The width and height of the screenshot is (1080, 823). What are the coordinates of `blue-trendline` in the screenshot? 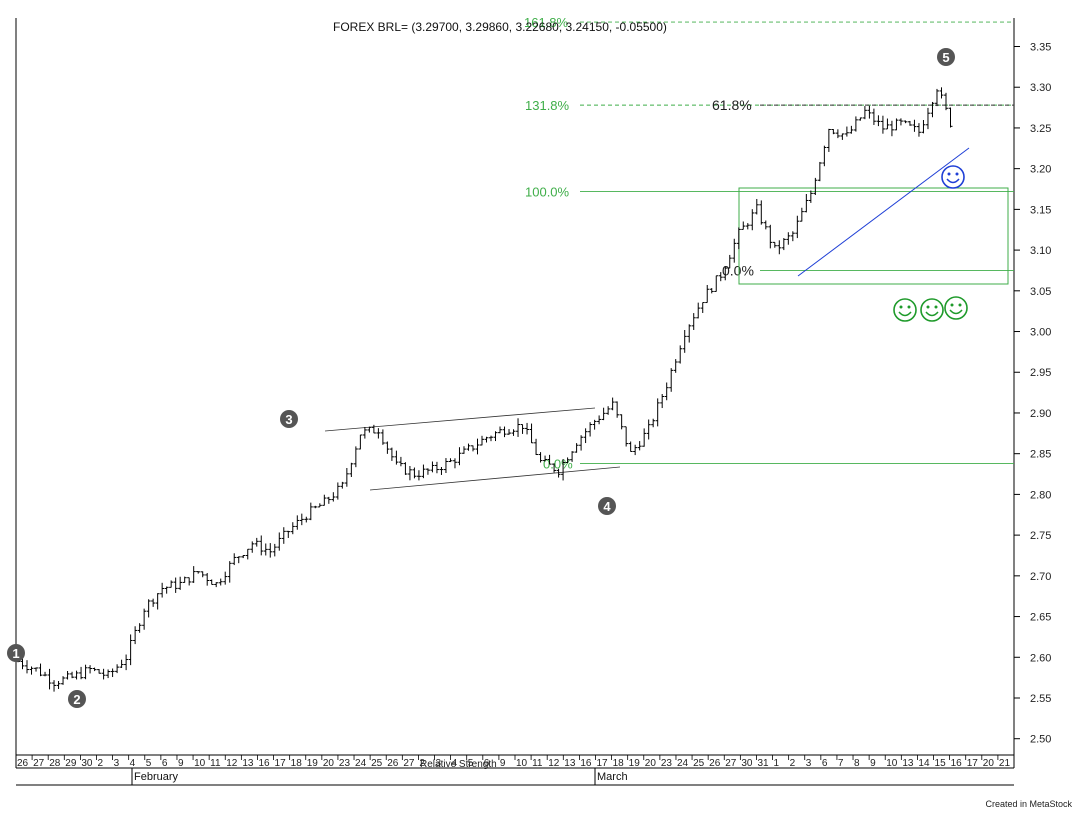 It's located at (883, 212).